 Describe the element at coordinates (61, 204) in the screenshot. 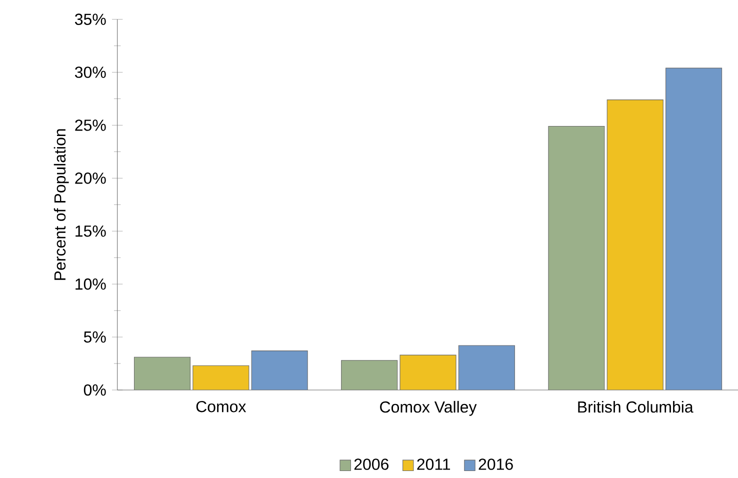

I see `y-axis-title: Percent of Population` at that location.